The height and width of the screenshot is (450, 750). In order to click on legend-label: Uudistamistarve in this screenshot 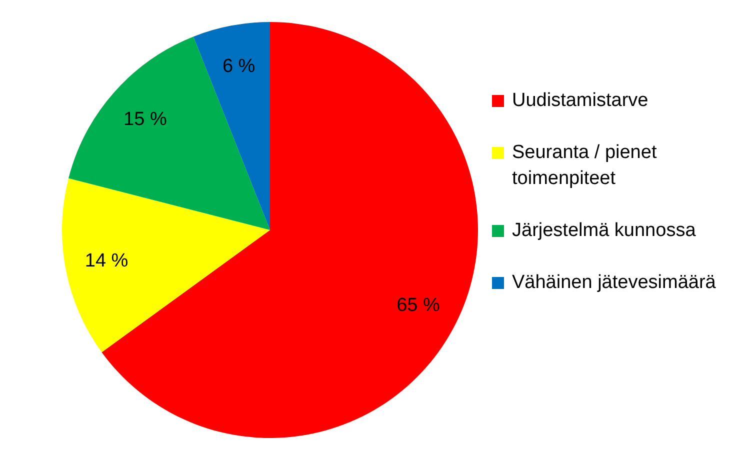, I will do `click(580, 101)`.